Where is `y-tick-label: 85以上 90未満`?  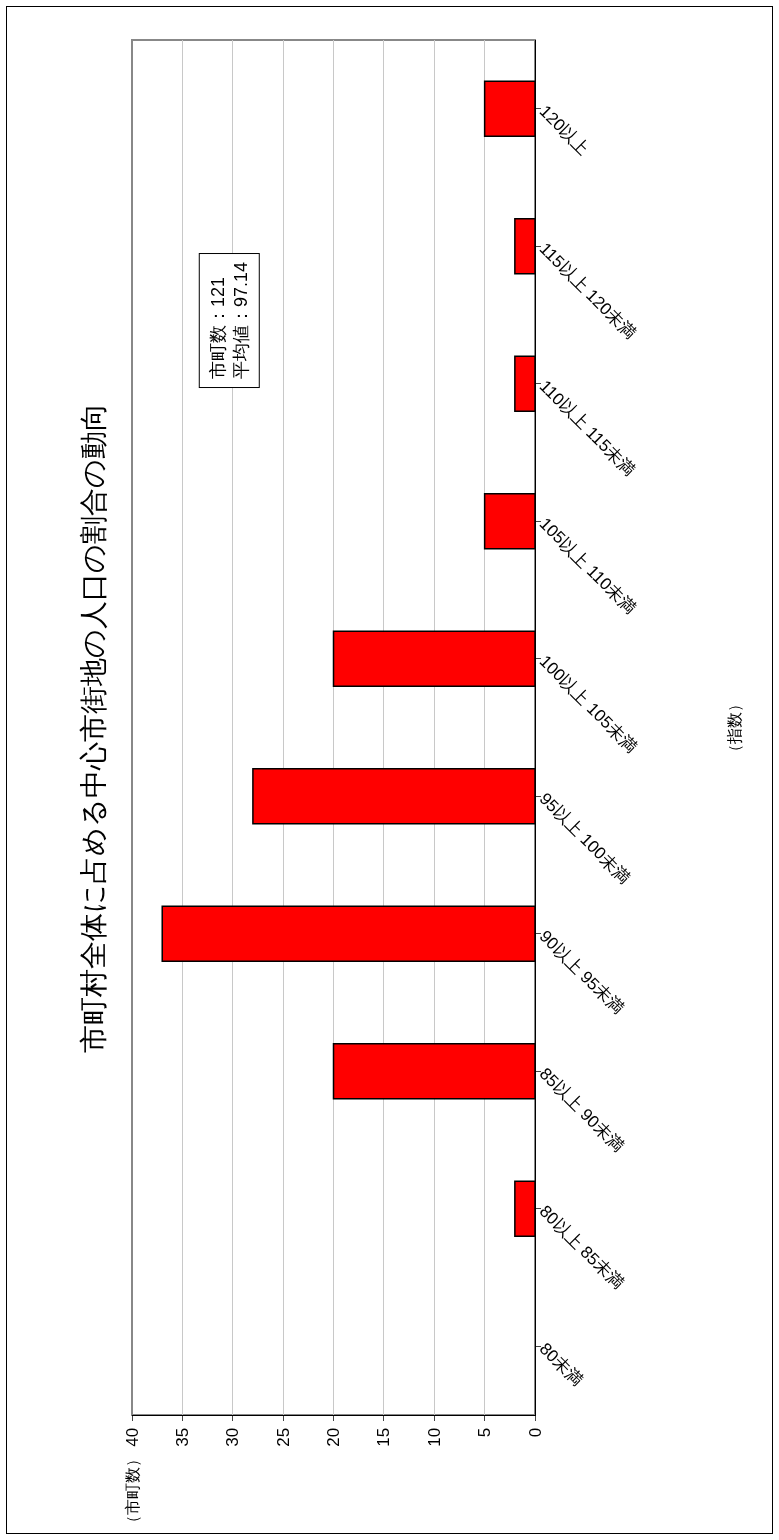
y-tick-label: 85以上 90未満 is located at coordinates (581, 1110).